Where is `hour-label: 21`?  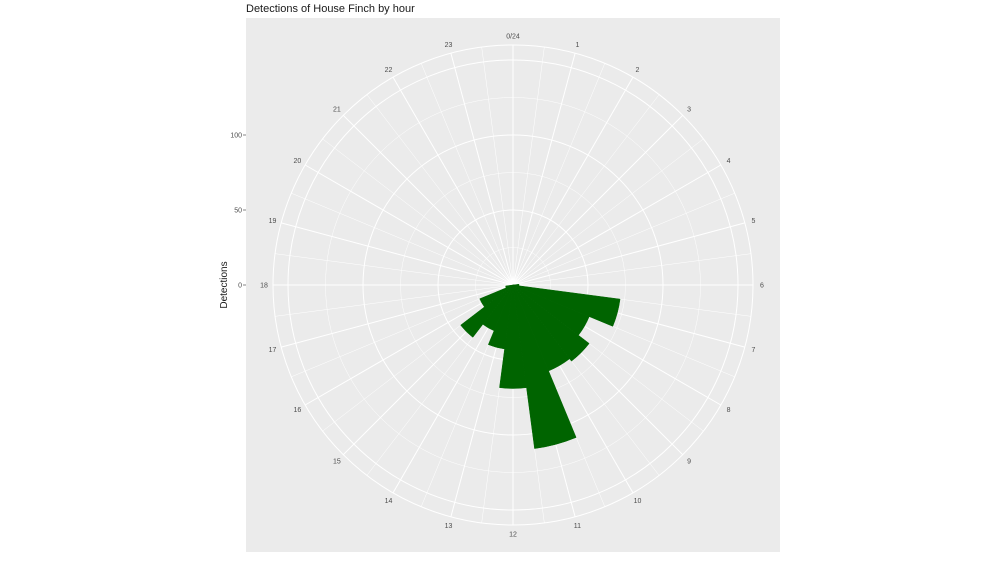
hour-label: 21 is located at coordinates (337, 109).